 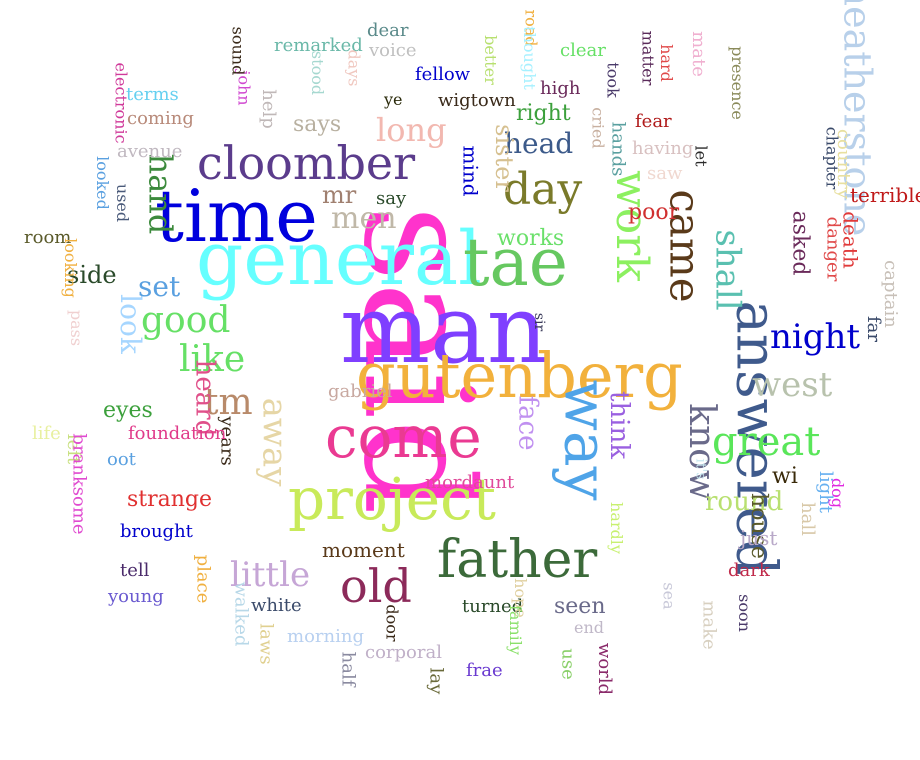 What do you see at coordinates (92, 275) in the screenshot?
I see `word-side: side` at bounding box center [92, 275].